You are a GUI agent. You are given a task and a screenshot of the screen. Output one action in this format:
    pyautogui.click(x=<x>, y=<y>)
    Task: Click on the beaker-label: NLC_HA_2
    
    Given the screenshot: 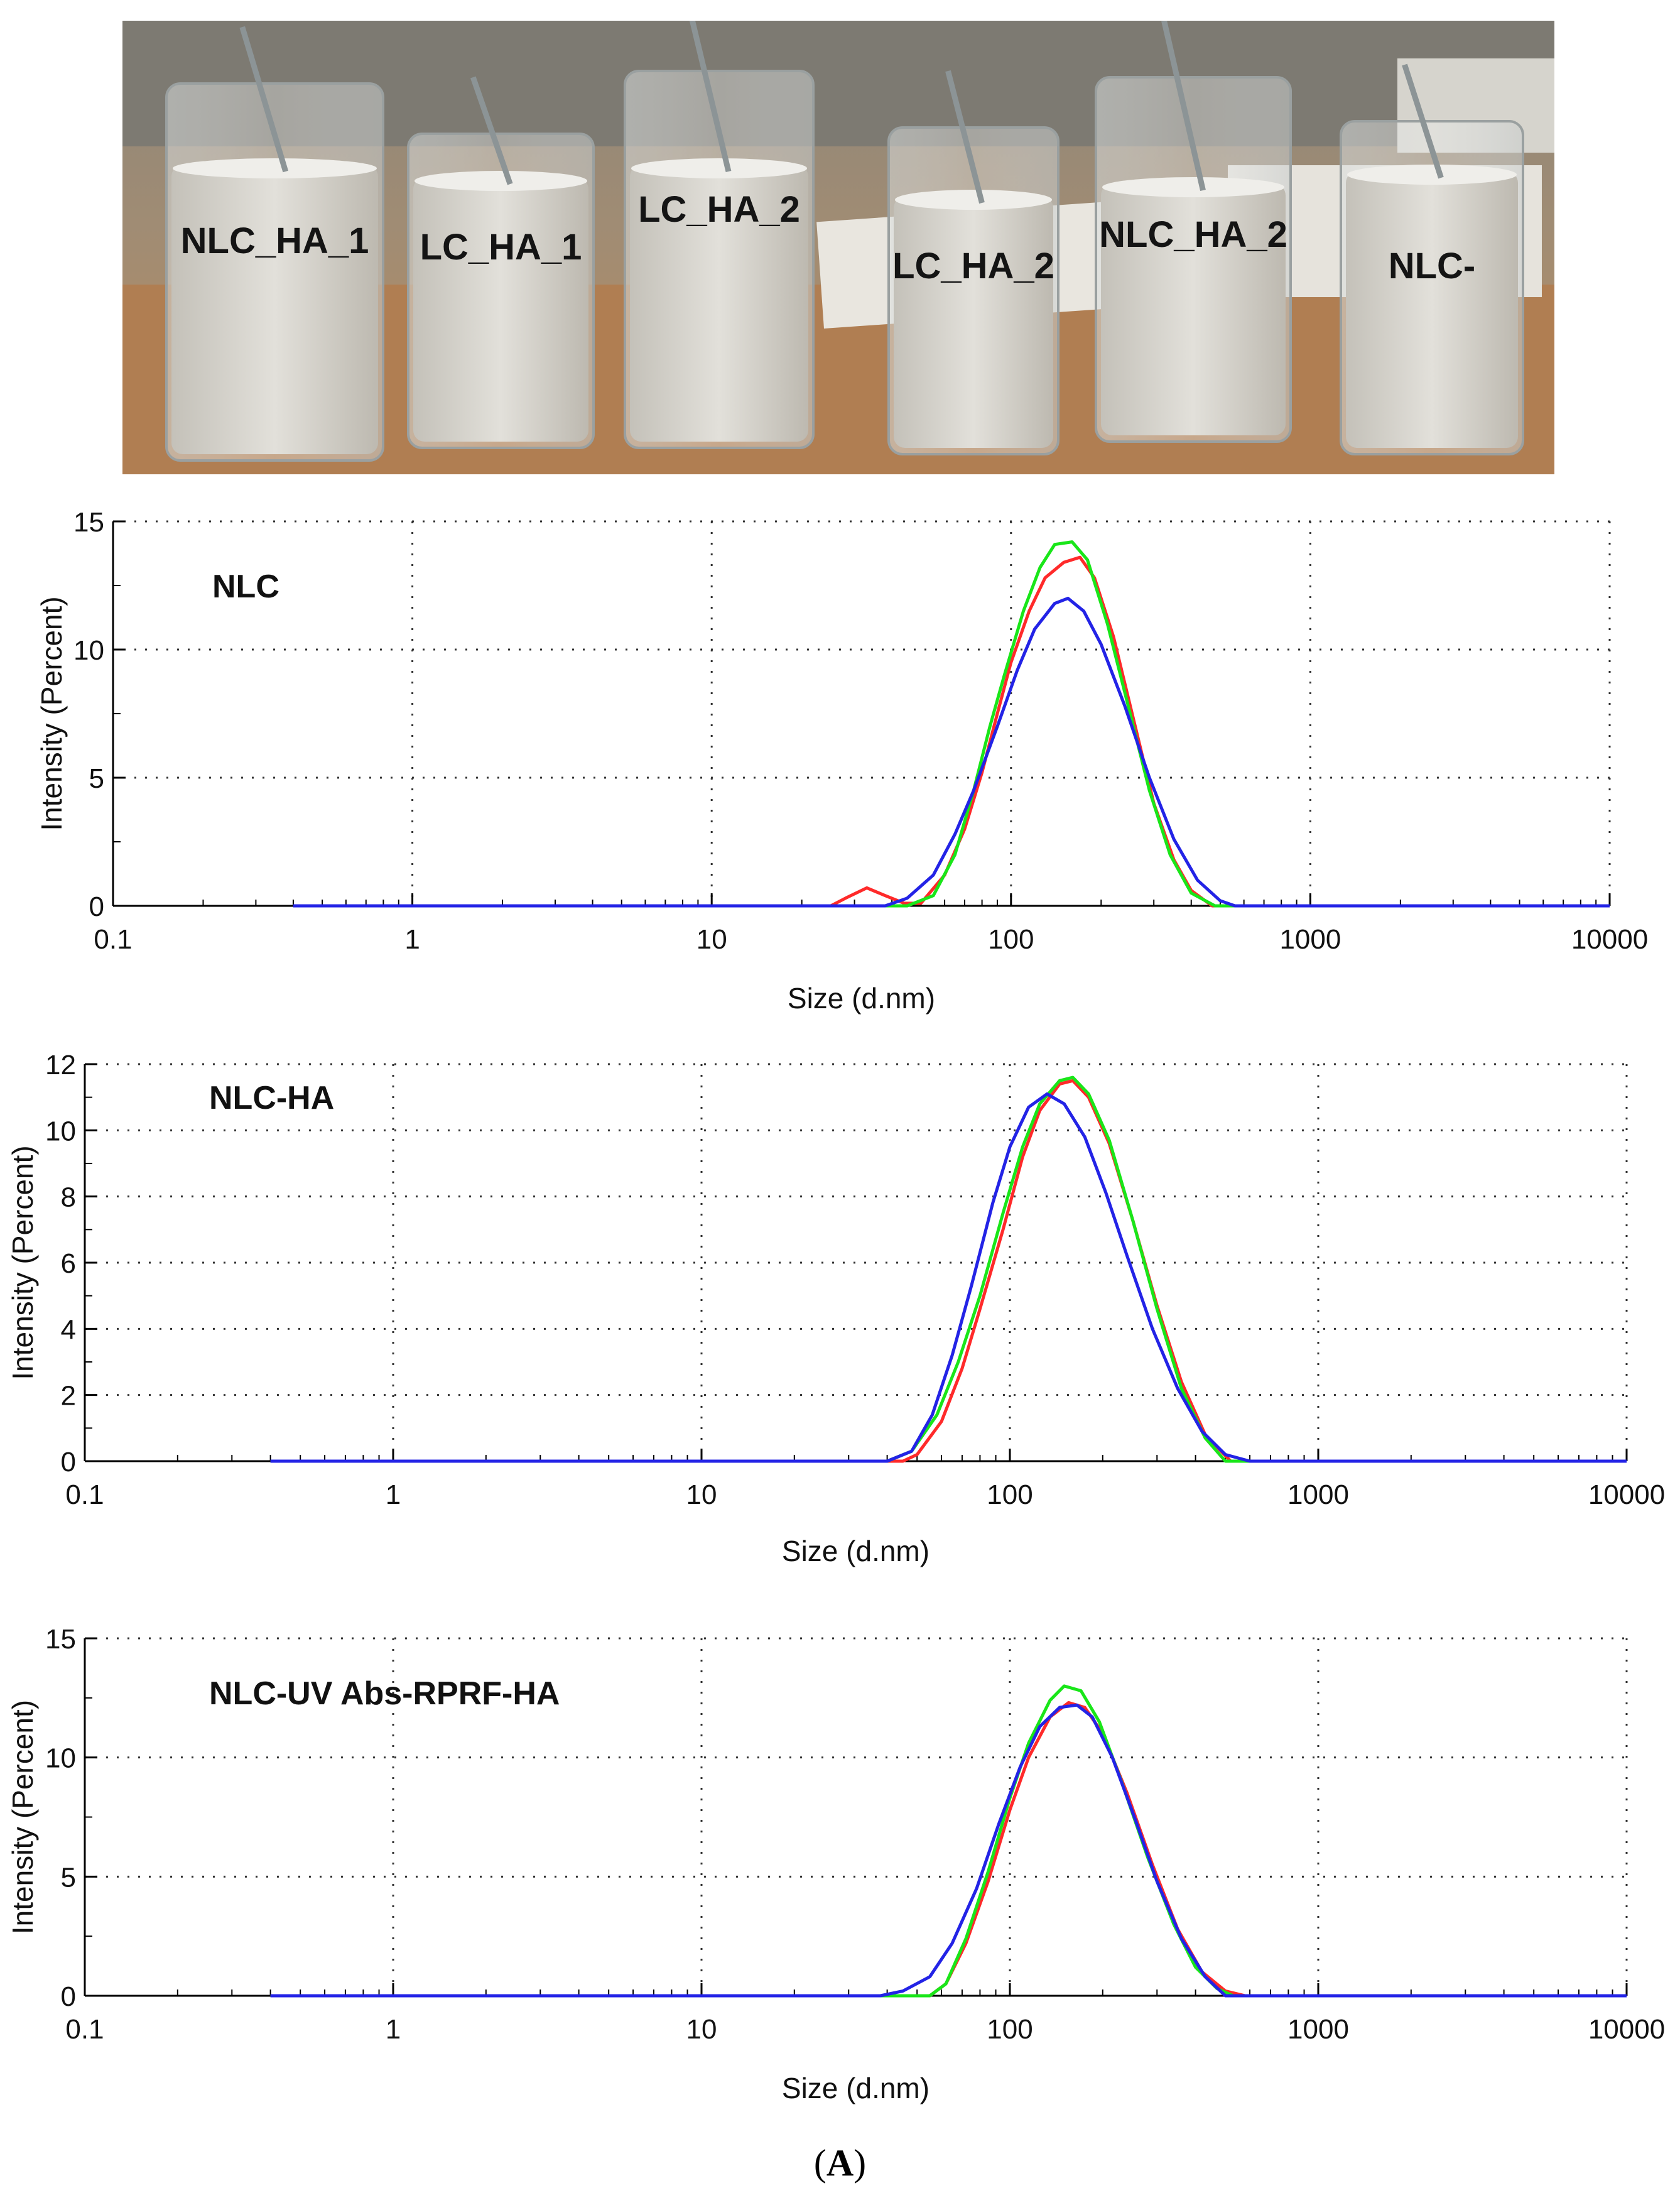 What is the action you would take?
    pyautogui.click(x=1193, y=234)
    